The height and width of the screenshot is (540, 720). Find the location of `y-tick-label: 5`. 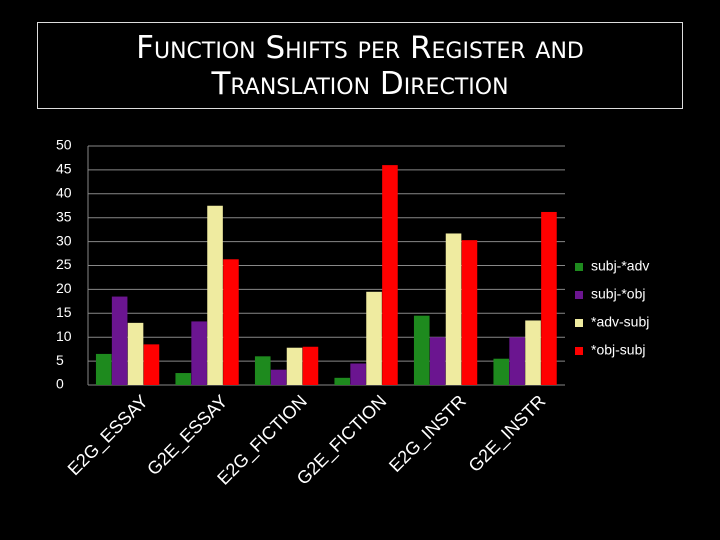

y-tick-label: 5 is located at coordinates (60, 360).